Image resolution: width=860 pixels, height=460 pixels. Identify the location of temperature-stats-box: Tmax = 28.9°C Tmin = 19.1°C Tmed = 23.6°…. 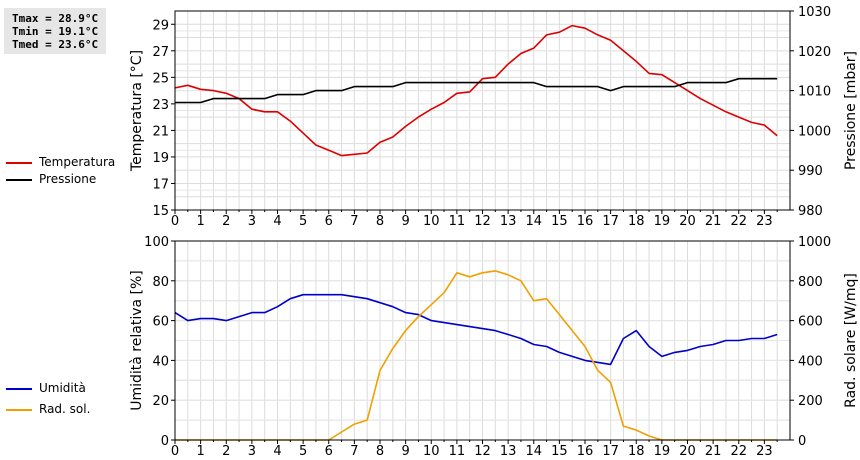
(55, 31).